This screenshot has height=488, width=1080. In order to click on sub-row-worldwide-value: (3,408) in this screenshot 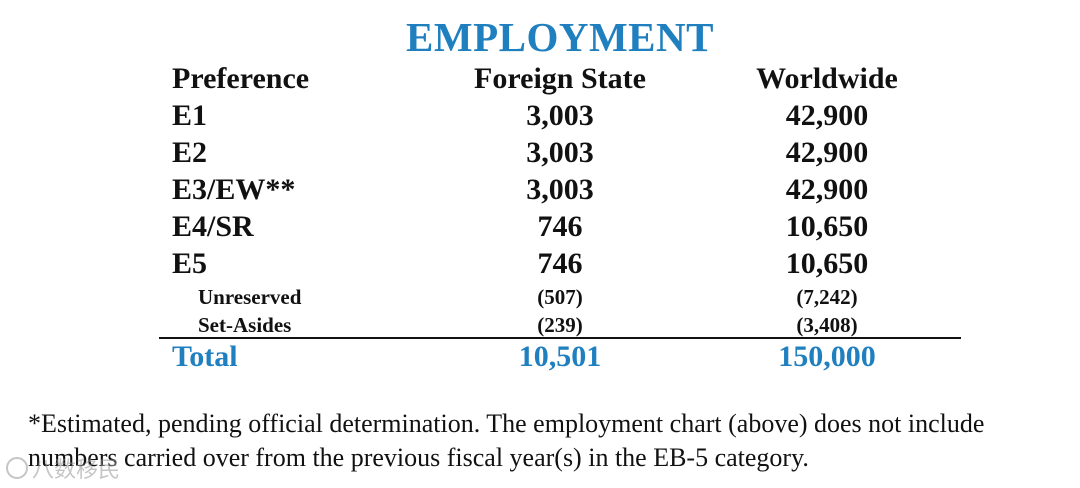, I will do `click(827, 325)`.